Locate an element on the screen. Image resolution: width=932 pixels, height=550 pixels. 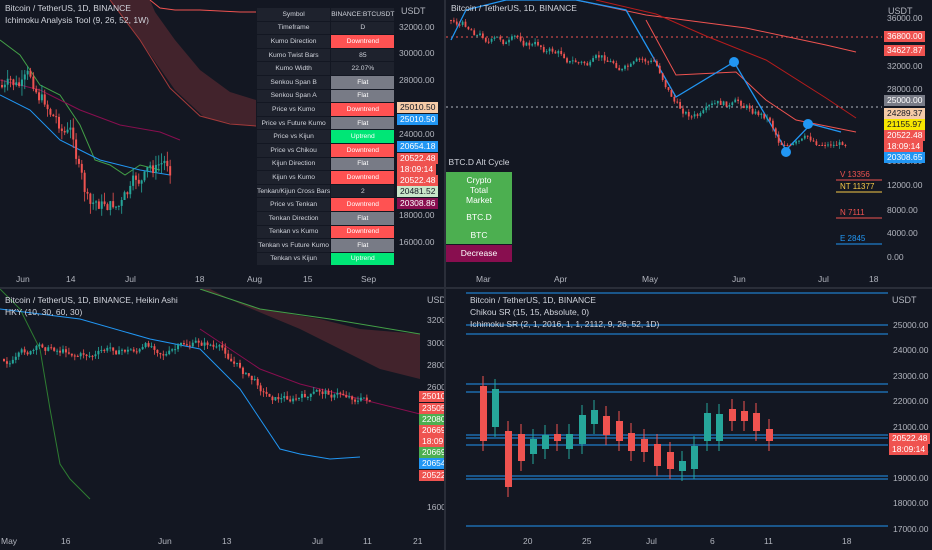
kijun-line is located at coordinates (85, 135).